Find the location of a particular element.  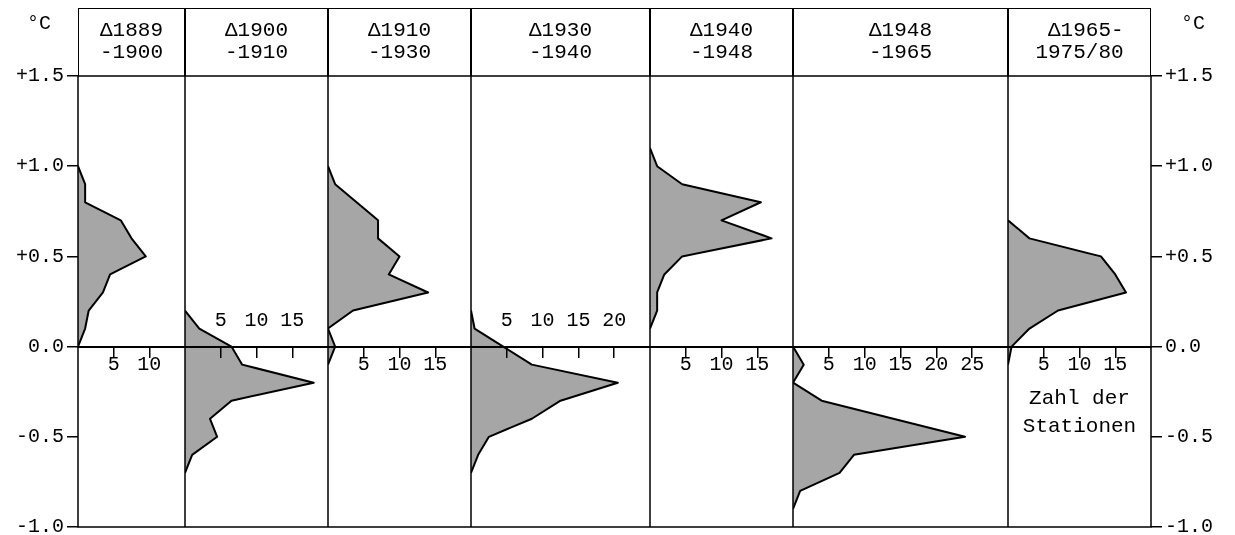

x-axis-title: Zahl der Stationen is located at coordinates (1079, 412).